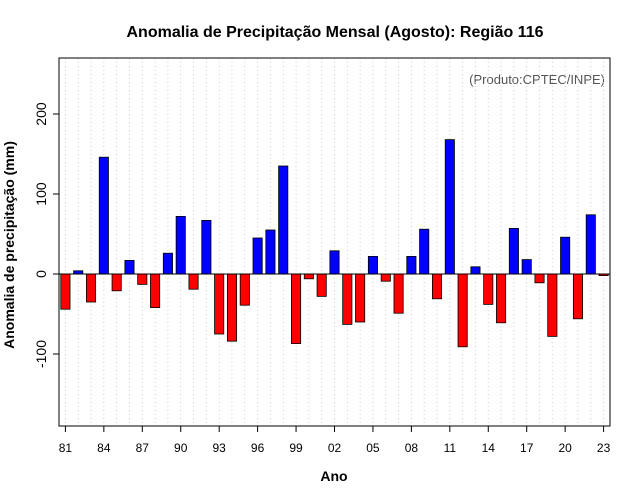  What do you see at coordinates (308, 276) in the screenshot?
I see `bar-2000` at bounding box center [308, 276].